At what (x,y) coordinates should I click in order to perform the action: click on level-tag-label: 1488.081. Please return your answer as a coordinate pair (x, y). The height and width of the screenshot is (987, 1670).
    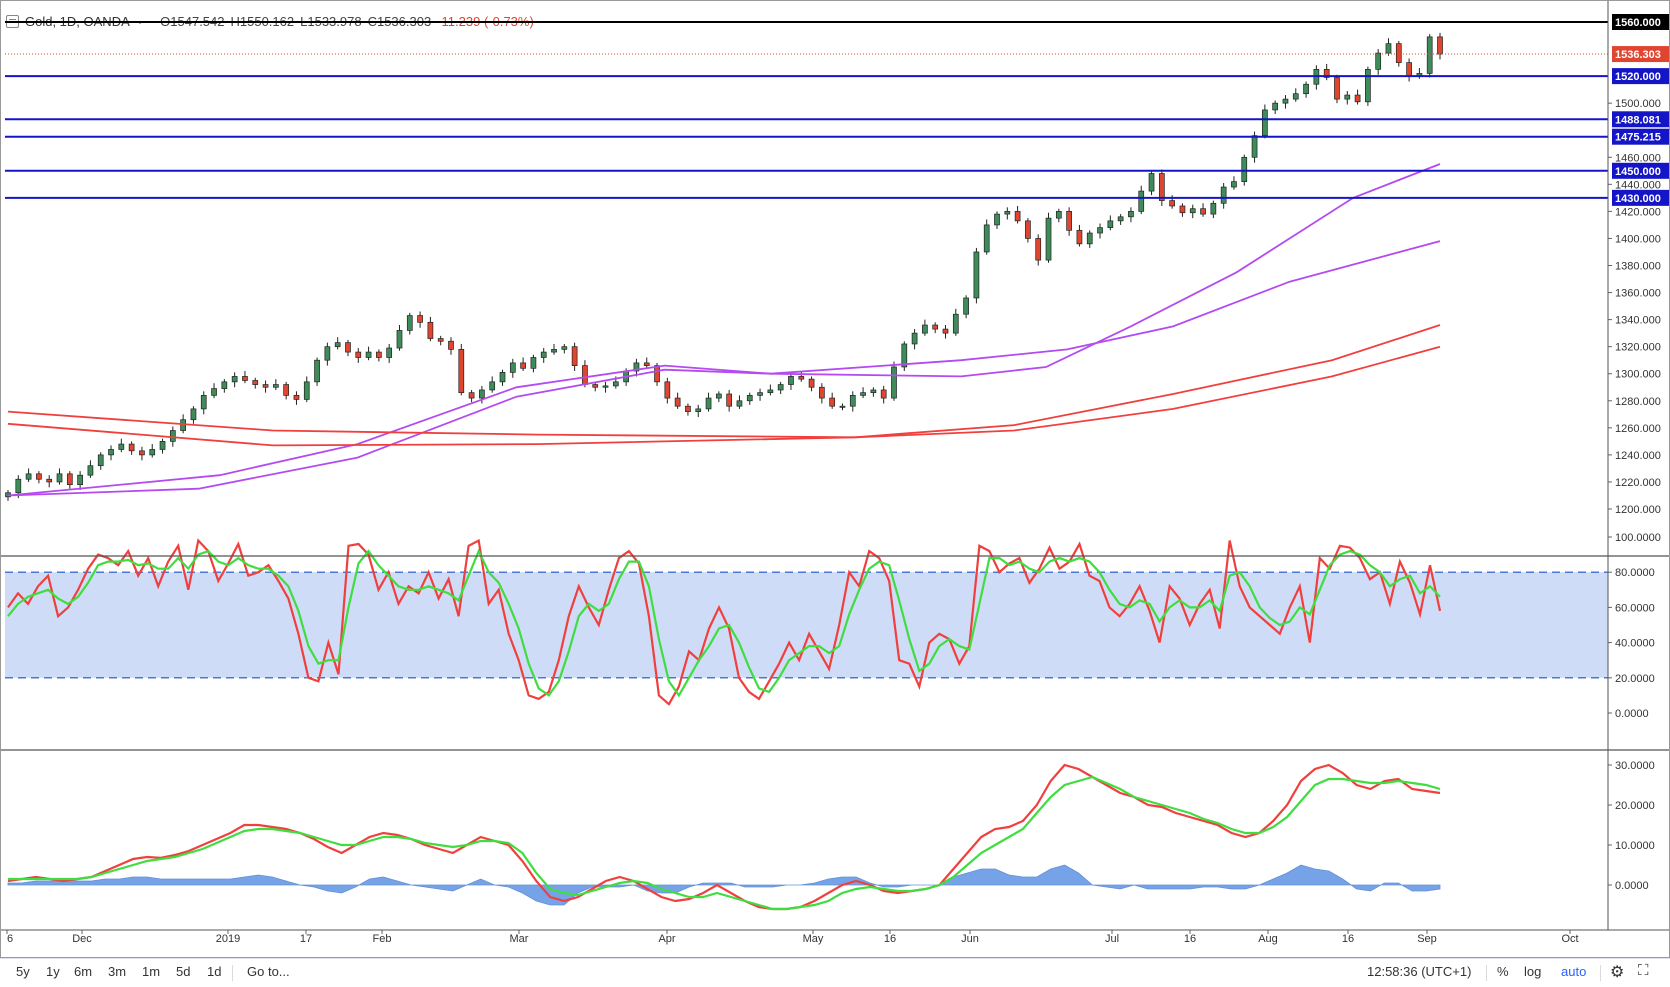
    Looking at the image, I should click on (1638, 120).